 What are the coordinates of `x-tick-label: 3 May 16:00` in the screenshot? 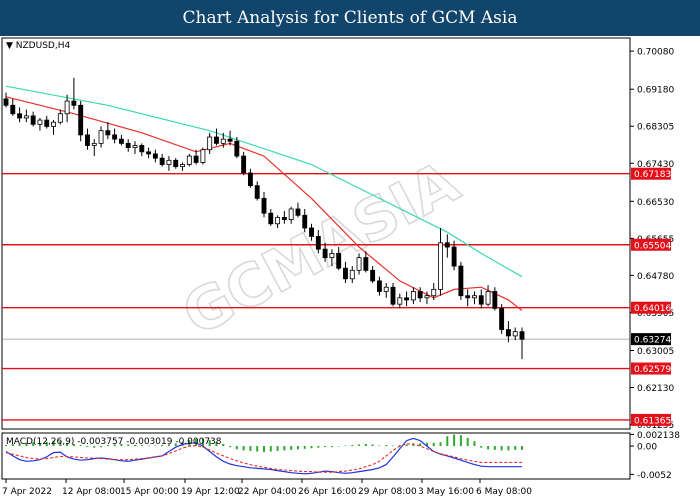 It's located at (446, 492).